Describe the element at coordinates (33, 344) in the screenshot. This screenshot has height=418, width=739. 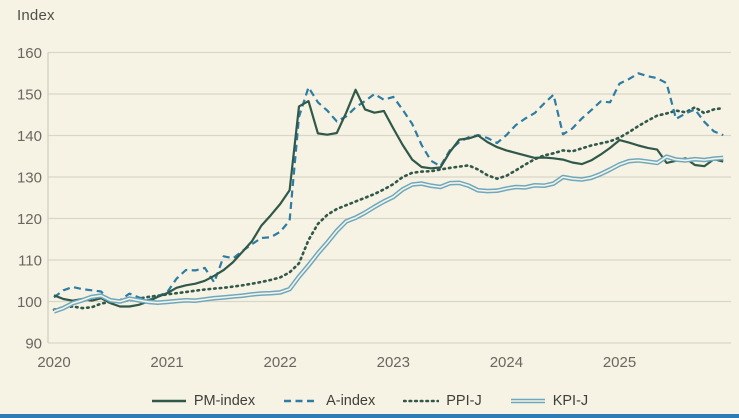
I see `y-tick-label: 90` at that location.